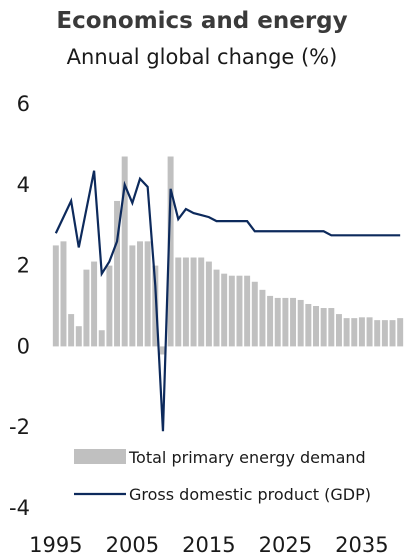  I want to click on x-tick-label: 2015, so click(208, 545).